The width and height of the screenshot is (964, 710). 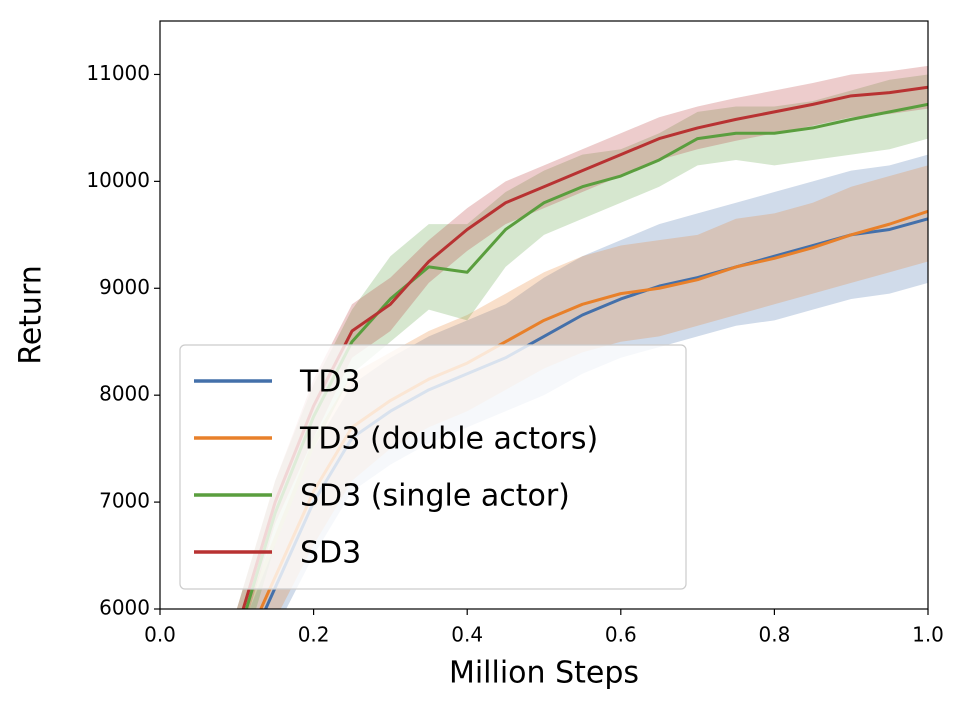 What do you see at coordinates (124, 394) in the screenshot?
I see `y-tick-label: 8000` at bounding box center [124, 394].